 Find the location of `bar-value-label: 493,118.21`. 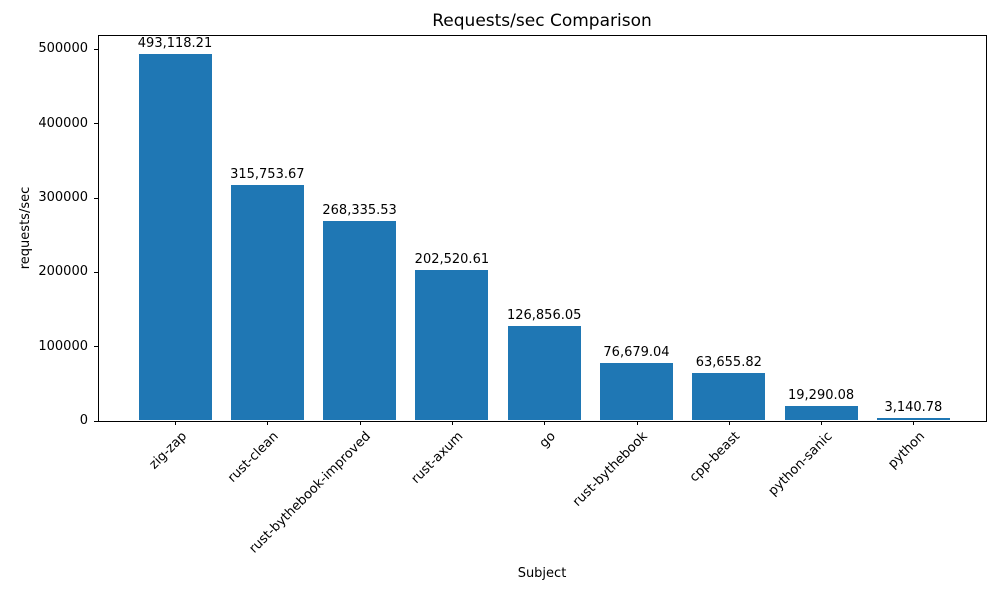

bar-value-label: 493,118.21 is located at coordinates (175, 43).